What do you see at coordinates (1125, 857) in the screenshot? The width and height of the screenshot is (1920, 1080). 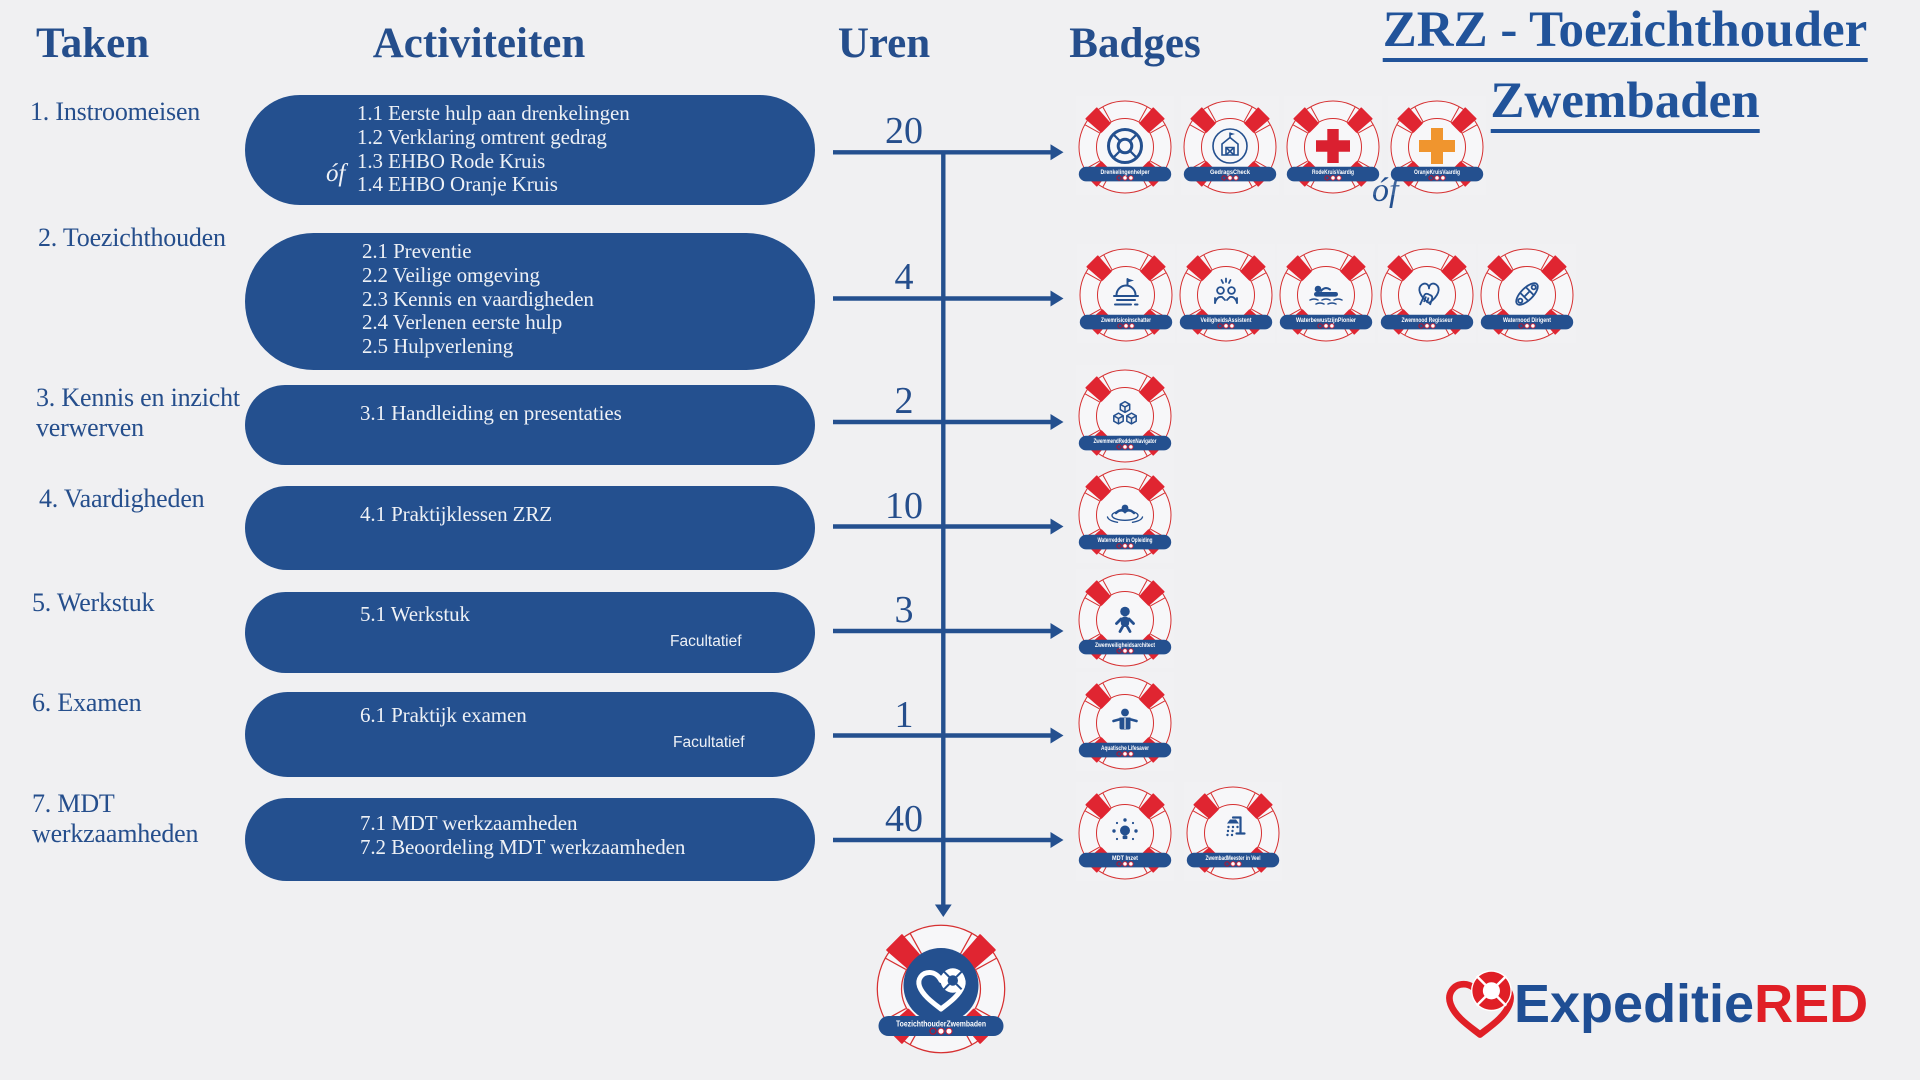 I see `svg-text: MDT Inzet` at bounding box center [1125, 857].